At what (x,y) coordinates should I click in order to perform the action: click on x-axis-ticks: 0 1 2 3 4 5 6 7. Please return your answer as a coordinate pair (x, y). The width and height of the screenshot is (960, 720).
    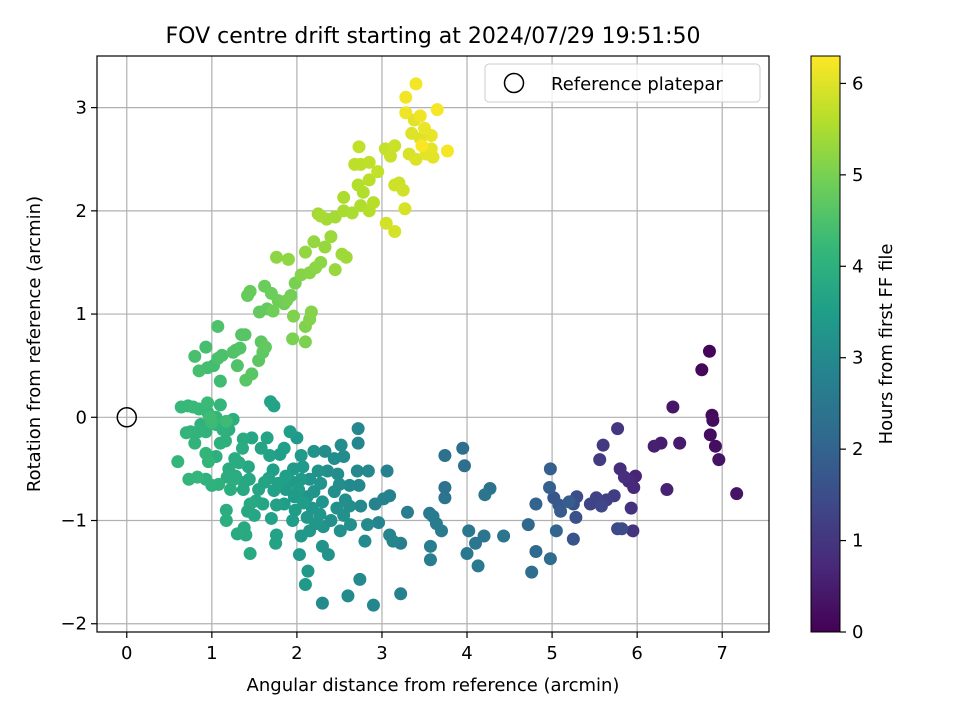
    Looking at the image, I should click on (424, 648).